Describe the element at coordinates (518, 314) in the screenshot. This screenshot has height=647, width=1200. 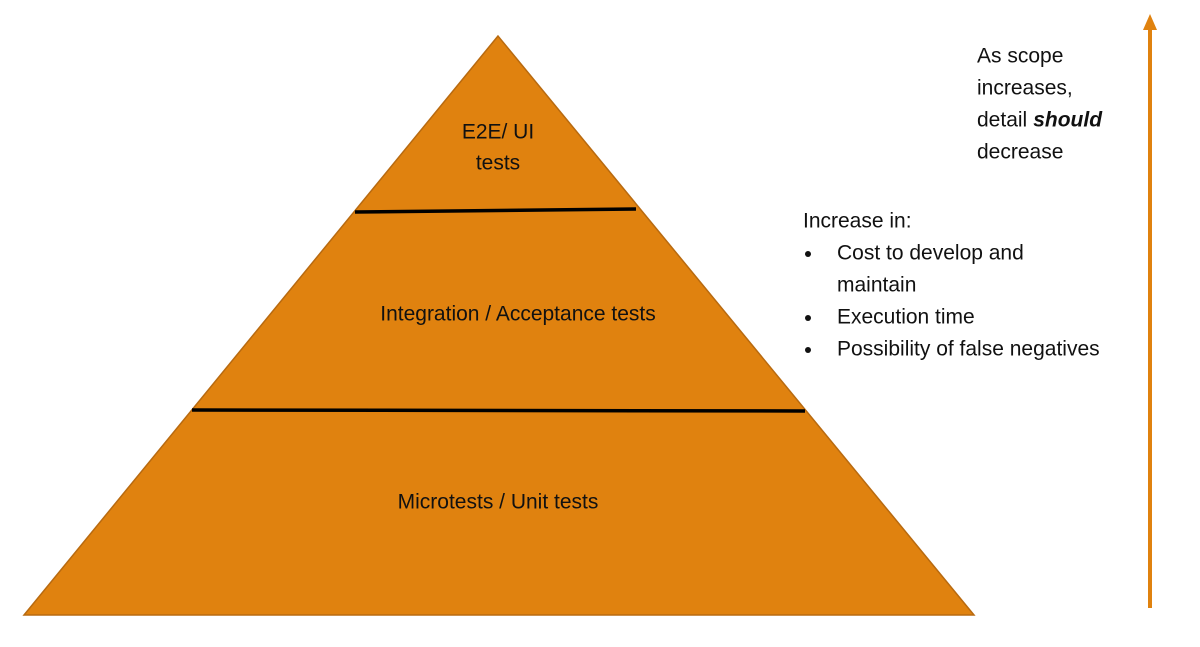
I see `layer-label: Integration / Acceptance tests` at that location.